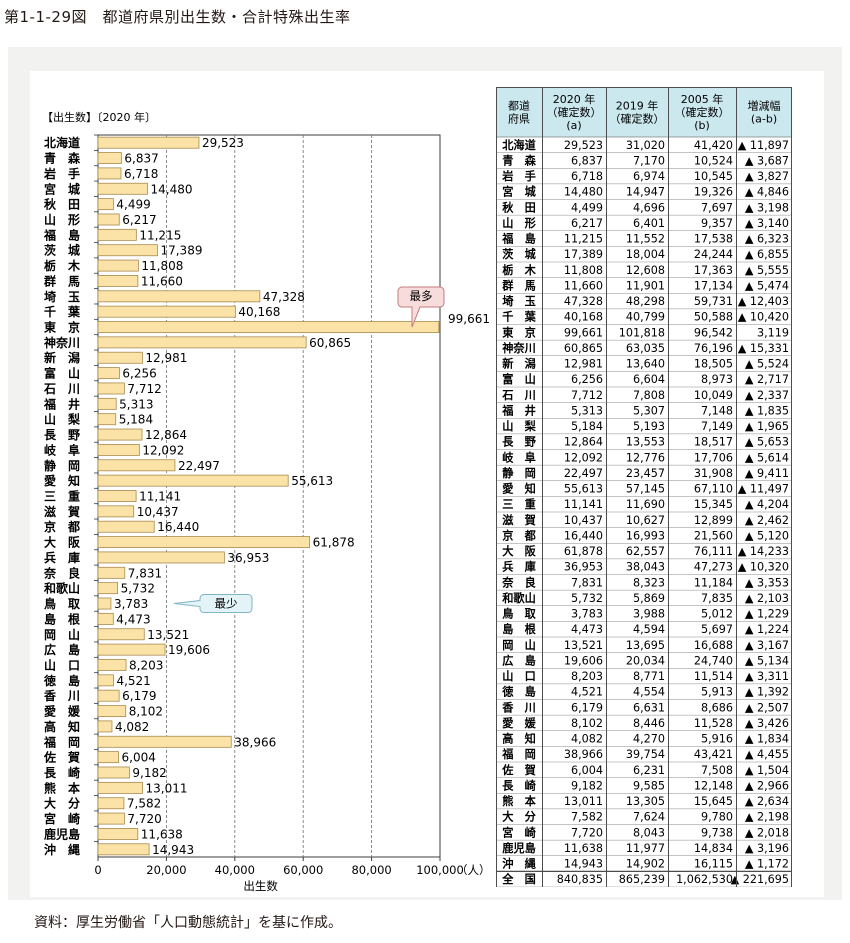  Describe the element at coordinates (587, 739) in the screenshot. I see `table-cell: 4,082` at that location.